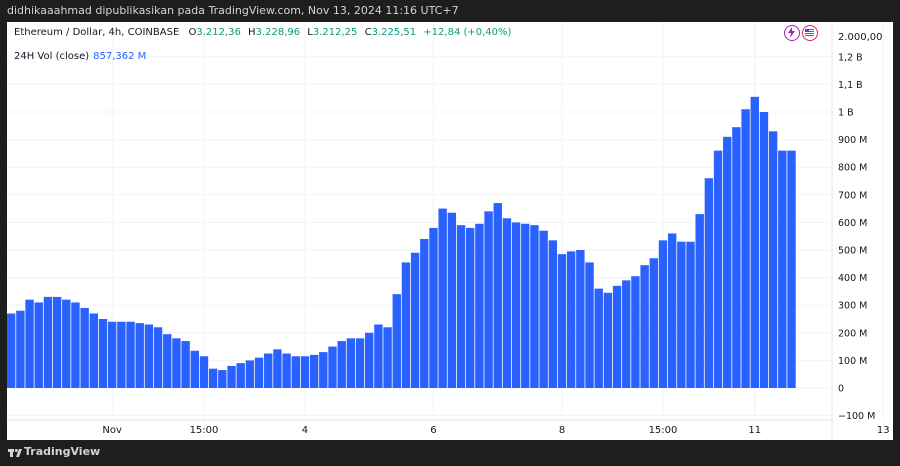 This screenshot has height=466, width=900. I want to click on y-tick-label: 500 M, so click(852, 251).